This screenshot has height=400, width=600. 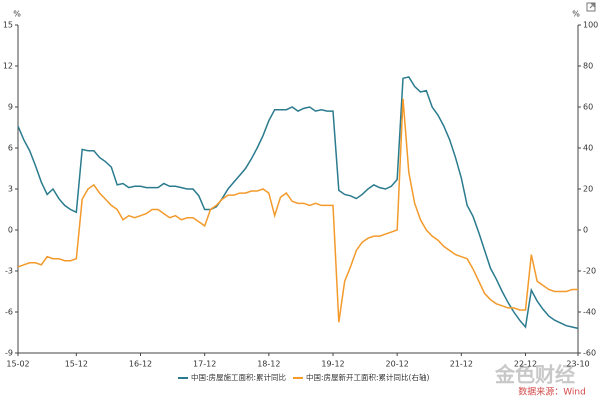 I want to click on y-tick-label: 3, so click(x=10, y=189).